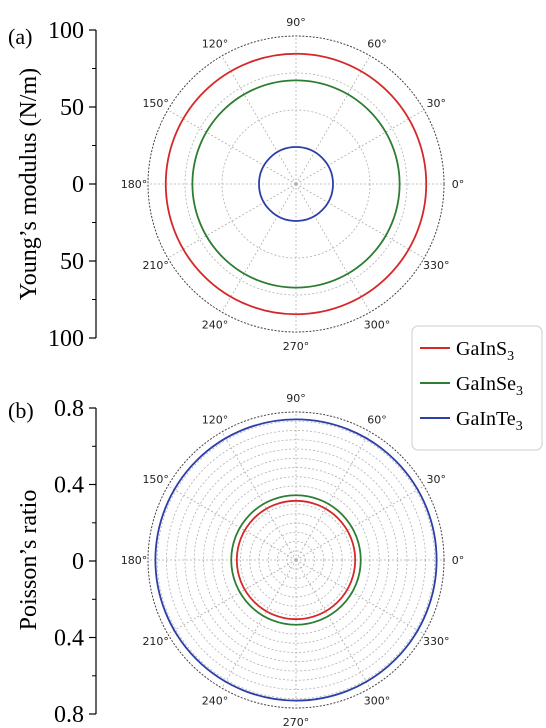  I want to click on series-gainte3, so click(296, 184).